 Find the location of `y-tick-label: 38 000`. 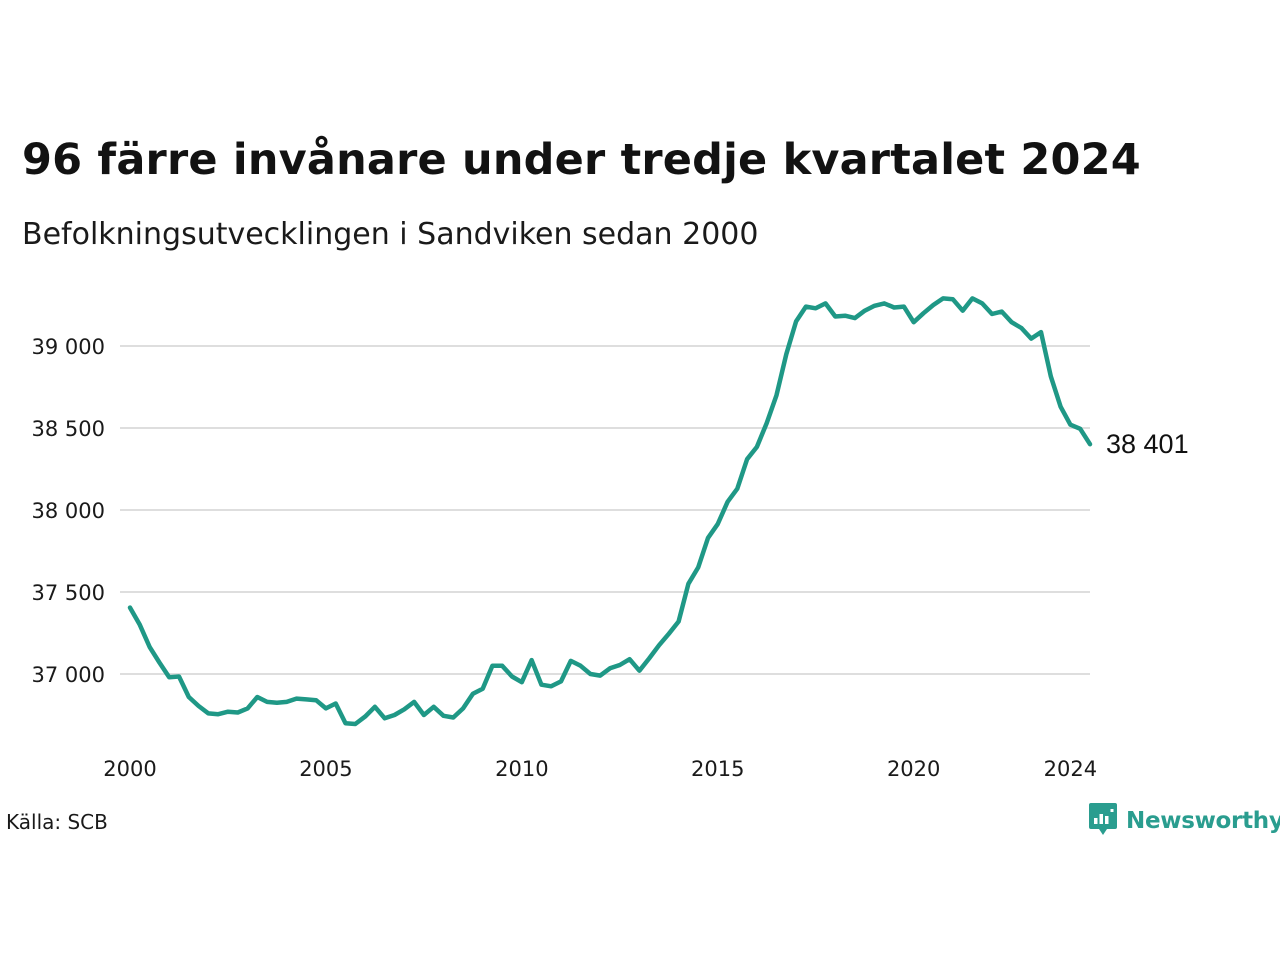

y-tick-label: 38 000 is located at coordinates (68, 511).